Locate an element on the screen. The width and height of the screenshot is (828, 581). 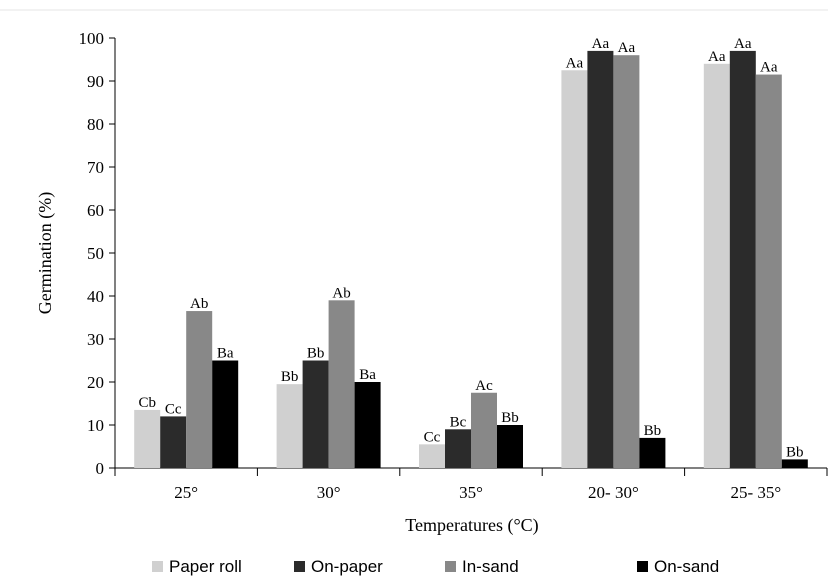
legend-label: In-sand is located at coordinates (490, 566).